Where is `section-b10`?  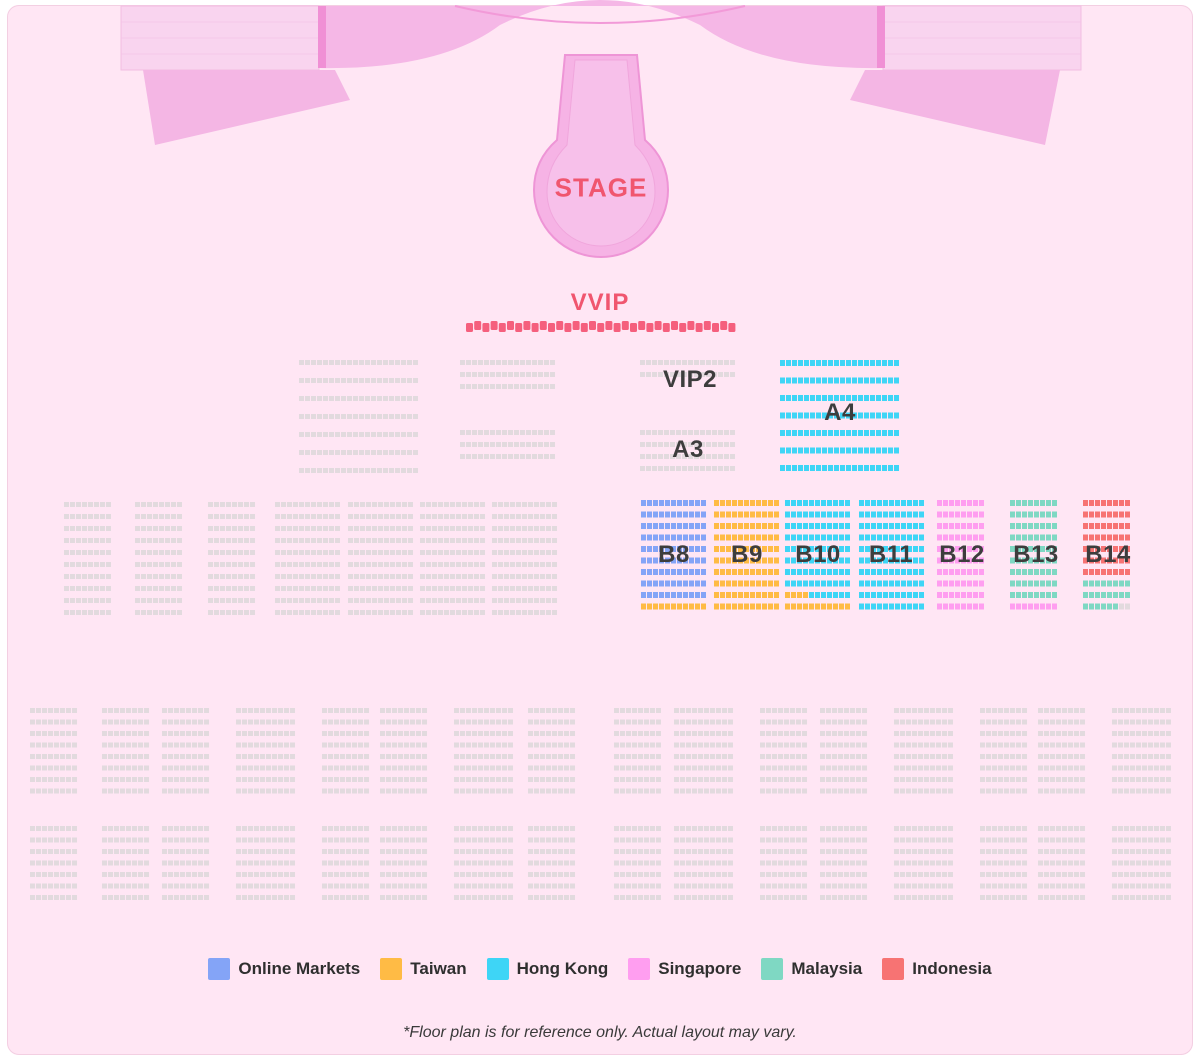
section-b10 is located at coordinates (817, 555).